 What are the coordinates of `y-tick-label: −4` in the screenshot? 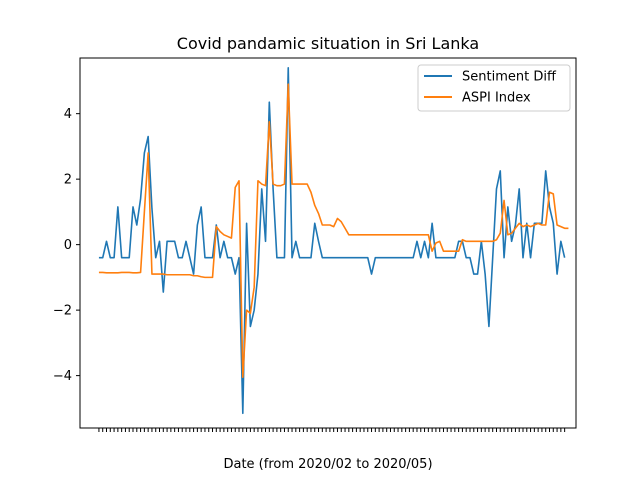 It's located at (62, 376).